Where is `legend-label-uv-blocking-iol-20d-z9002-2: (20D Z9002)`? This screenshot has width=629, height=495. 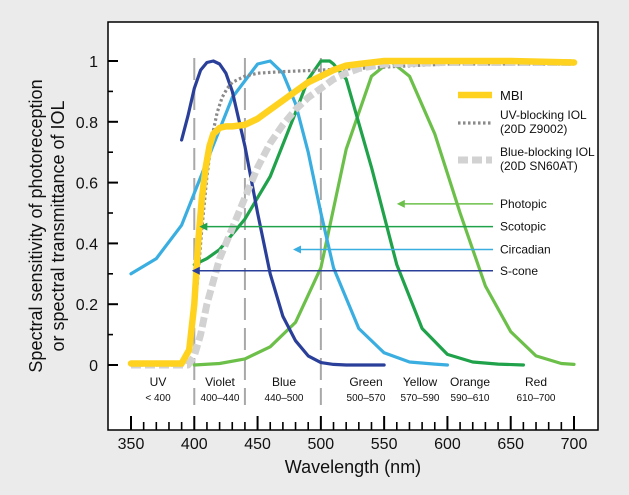
legend-label-uv-blocking-iol-20d-z9002-2: (20D Z9002) is located at coordinates (533, 129).